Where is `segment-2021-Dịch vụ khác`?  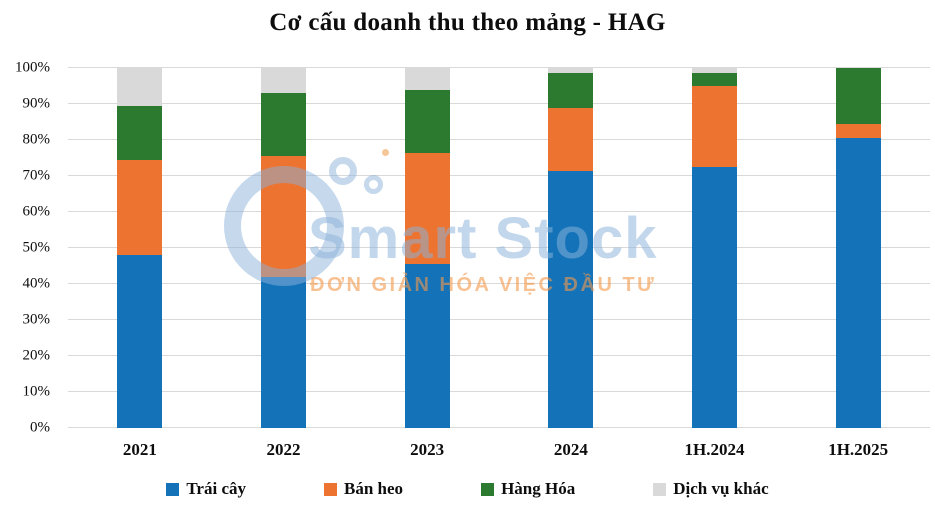 segment-2021-Dịch vụ khác is located at coordinates (140, 87).